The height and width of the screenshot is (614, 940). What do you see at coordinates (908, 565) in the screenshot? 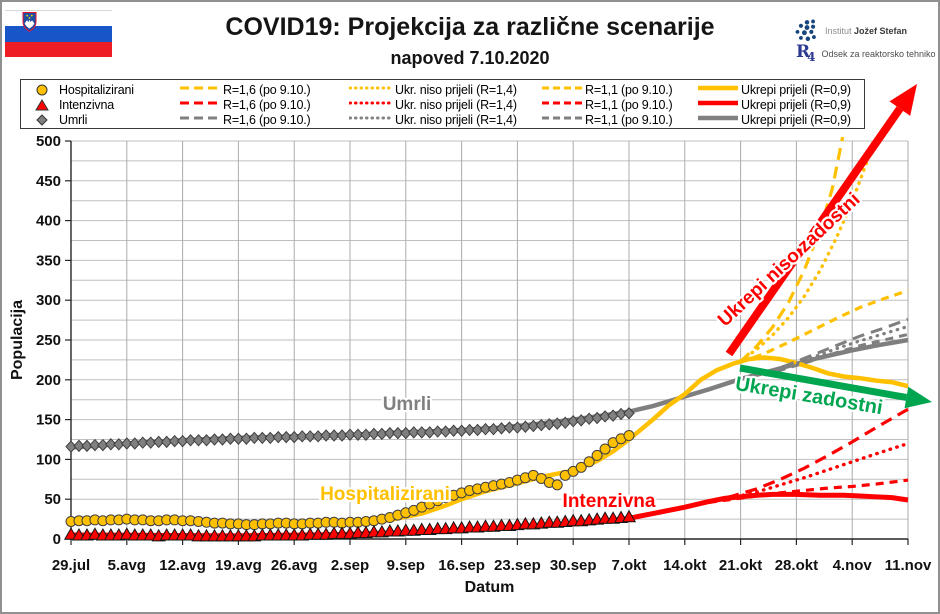
I see `x-tick-label: 11.nov` at bounding box center [908, 565].